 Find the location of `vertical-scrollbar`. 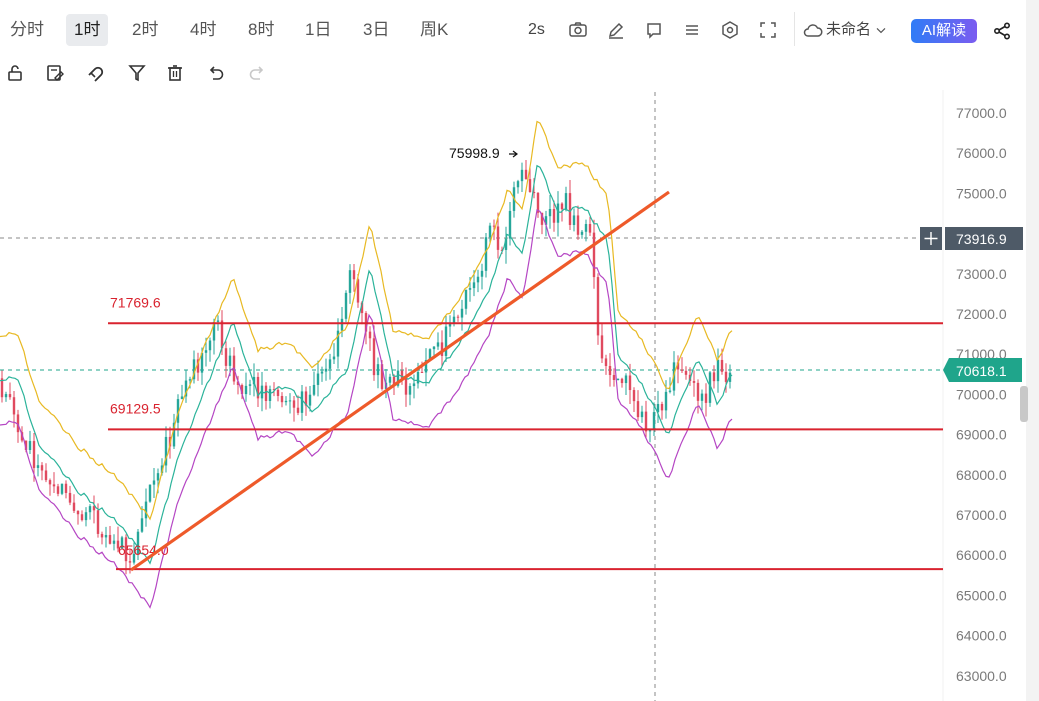

vertical-scrollbar is located at coordinates (1032, 350).